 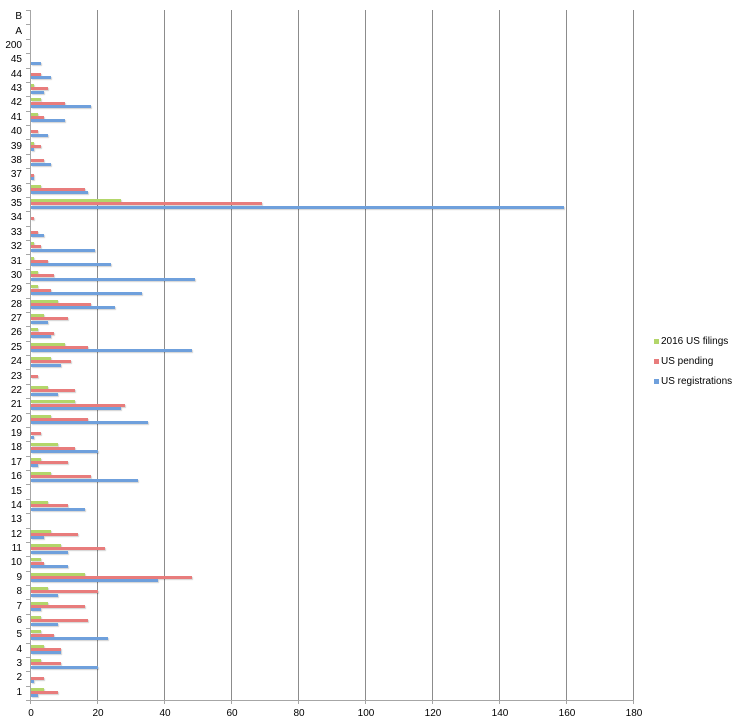 What do you see at coordinates (16, 534) in the screenshot?
I see `y-axis-category-label: 12` at bounding box center [16, 534].